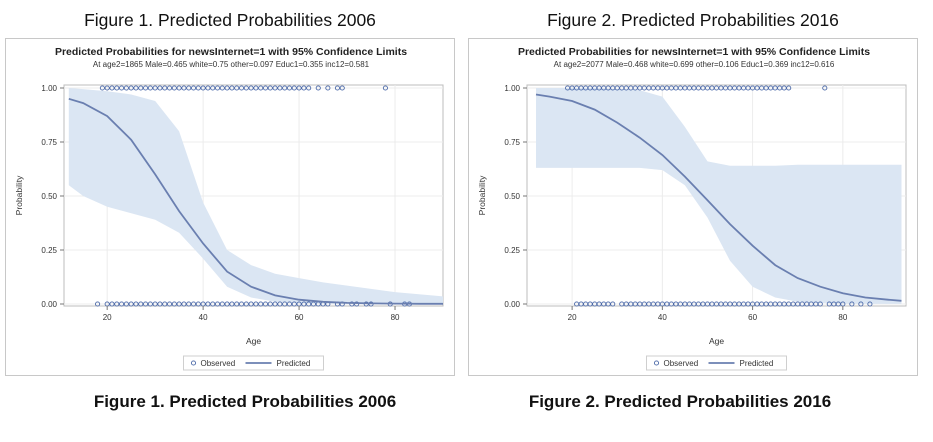 The height and width of the screenshot is (442, 933). I want to click on figure-1-heading: Figure 1. Predicted Probabilities 2006, so click(230, 20).